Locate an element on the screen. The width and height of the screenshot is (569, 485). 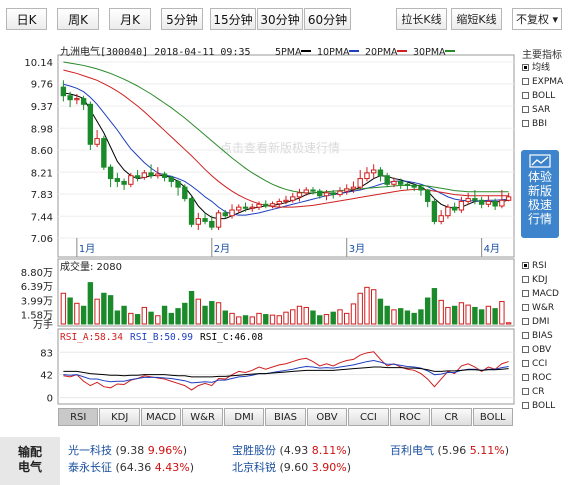
sub-indicator-roc: ROC is located at coordinates (543, 378).